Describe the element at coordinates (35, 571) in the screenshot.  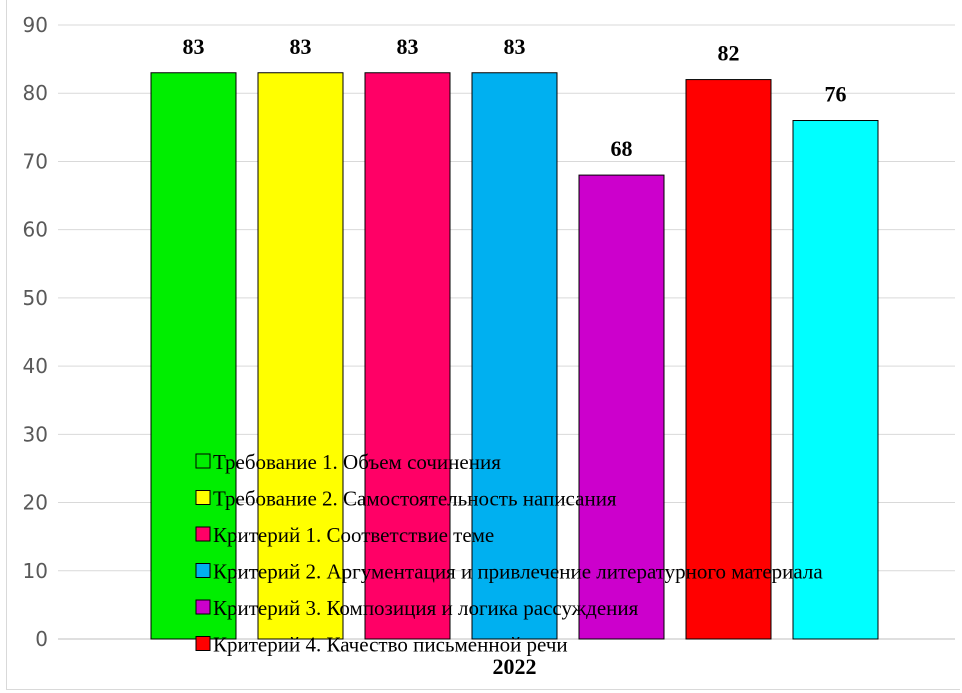
I see `y-tick-label: 10` at that location.